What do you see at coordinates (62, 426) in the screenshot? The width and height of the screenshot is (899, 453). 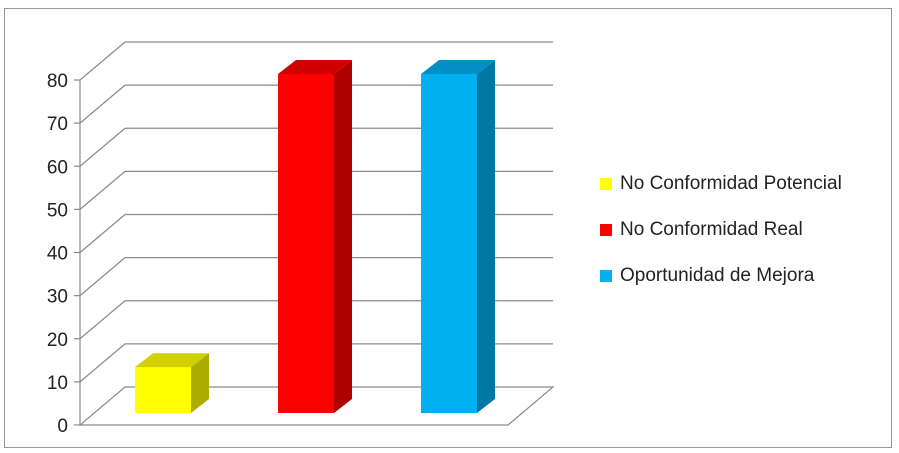 I see `y-tick-label: 0` at bounding box center [62, 426].